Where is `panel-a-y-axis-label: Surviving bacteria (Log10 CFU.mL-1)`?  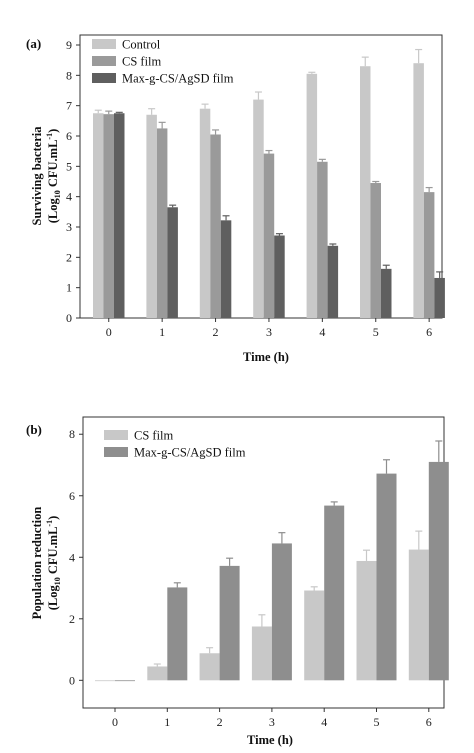
panel-a-y-axis-label: Surviving bacteria (Log10 CFU.mL-1) is located at coordinates (46, 176).